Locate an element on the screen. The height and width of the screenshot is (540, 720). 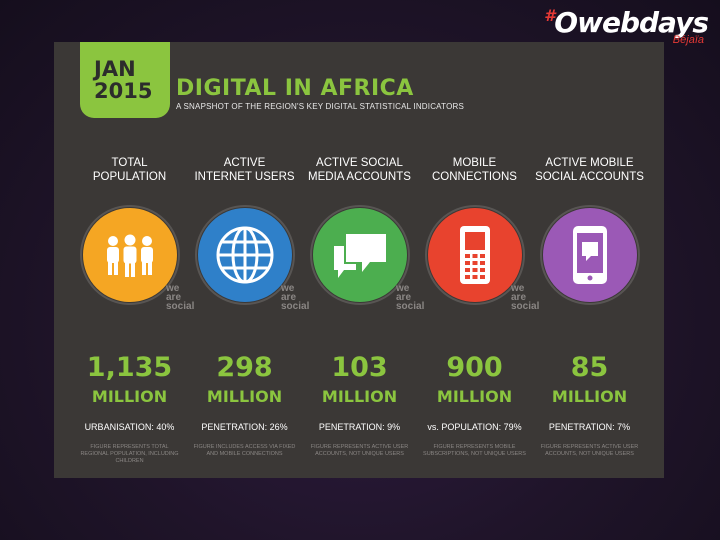
stat-secondary: URBANISATION: 40% is located at coordinates (129, 427).